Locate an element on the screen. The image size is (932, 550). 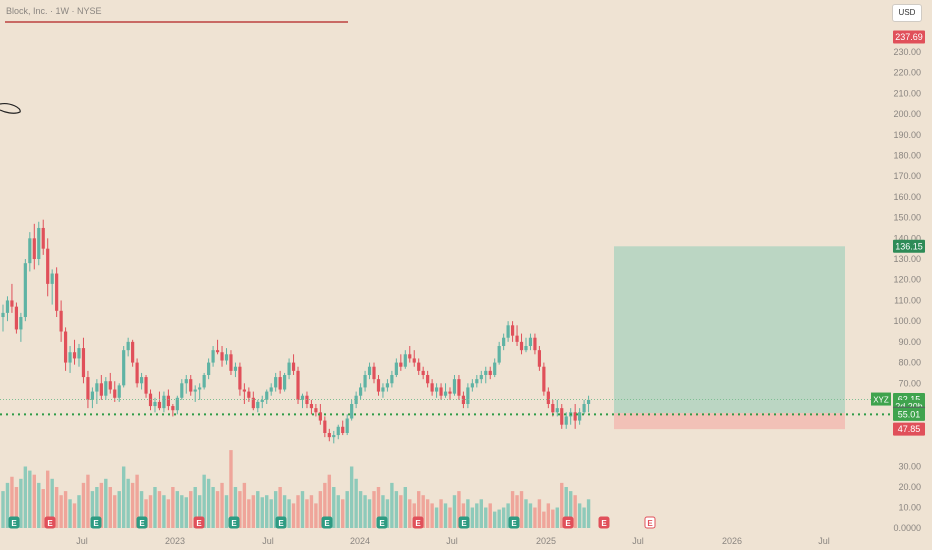
symbol-title: Block, Inc. · 1W · NYSE is located at coordinates (54, 11).